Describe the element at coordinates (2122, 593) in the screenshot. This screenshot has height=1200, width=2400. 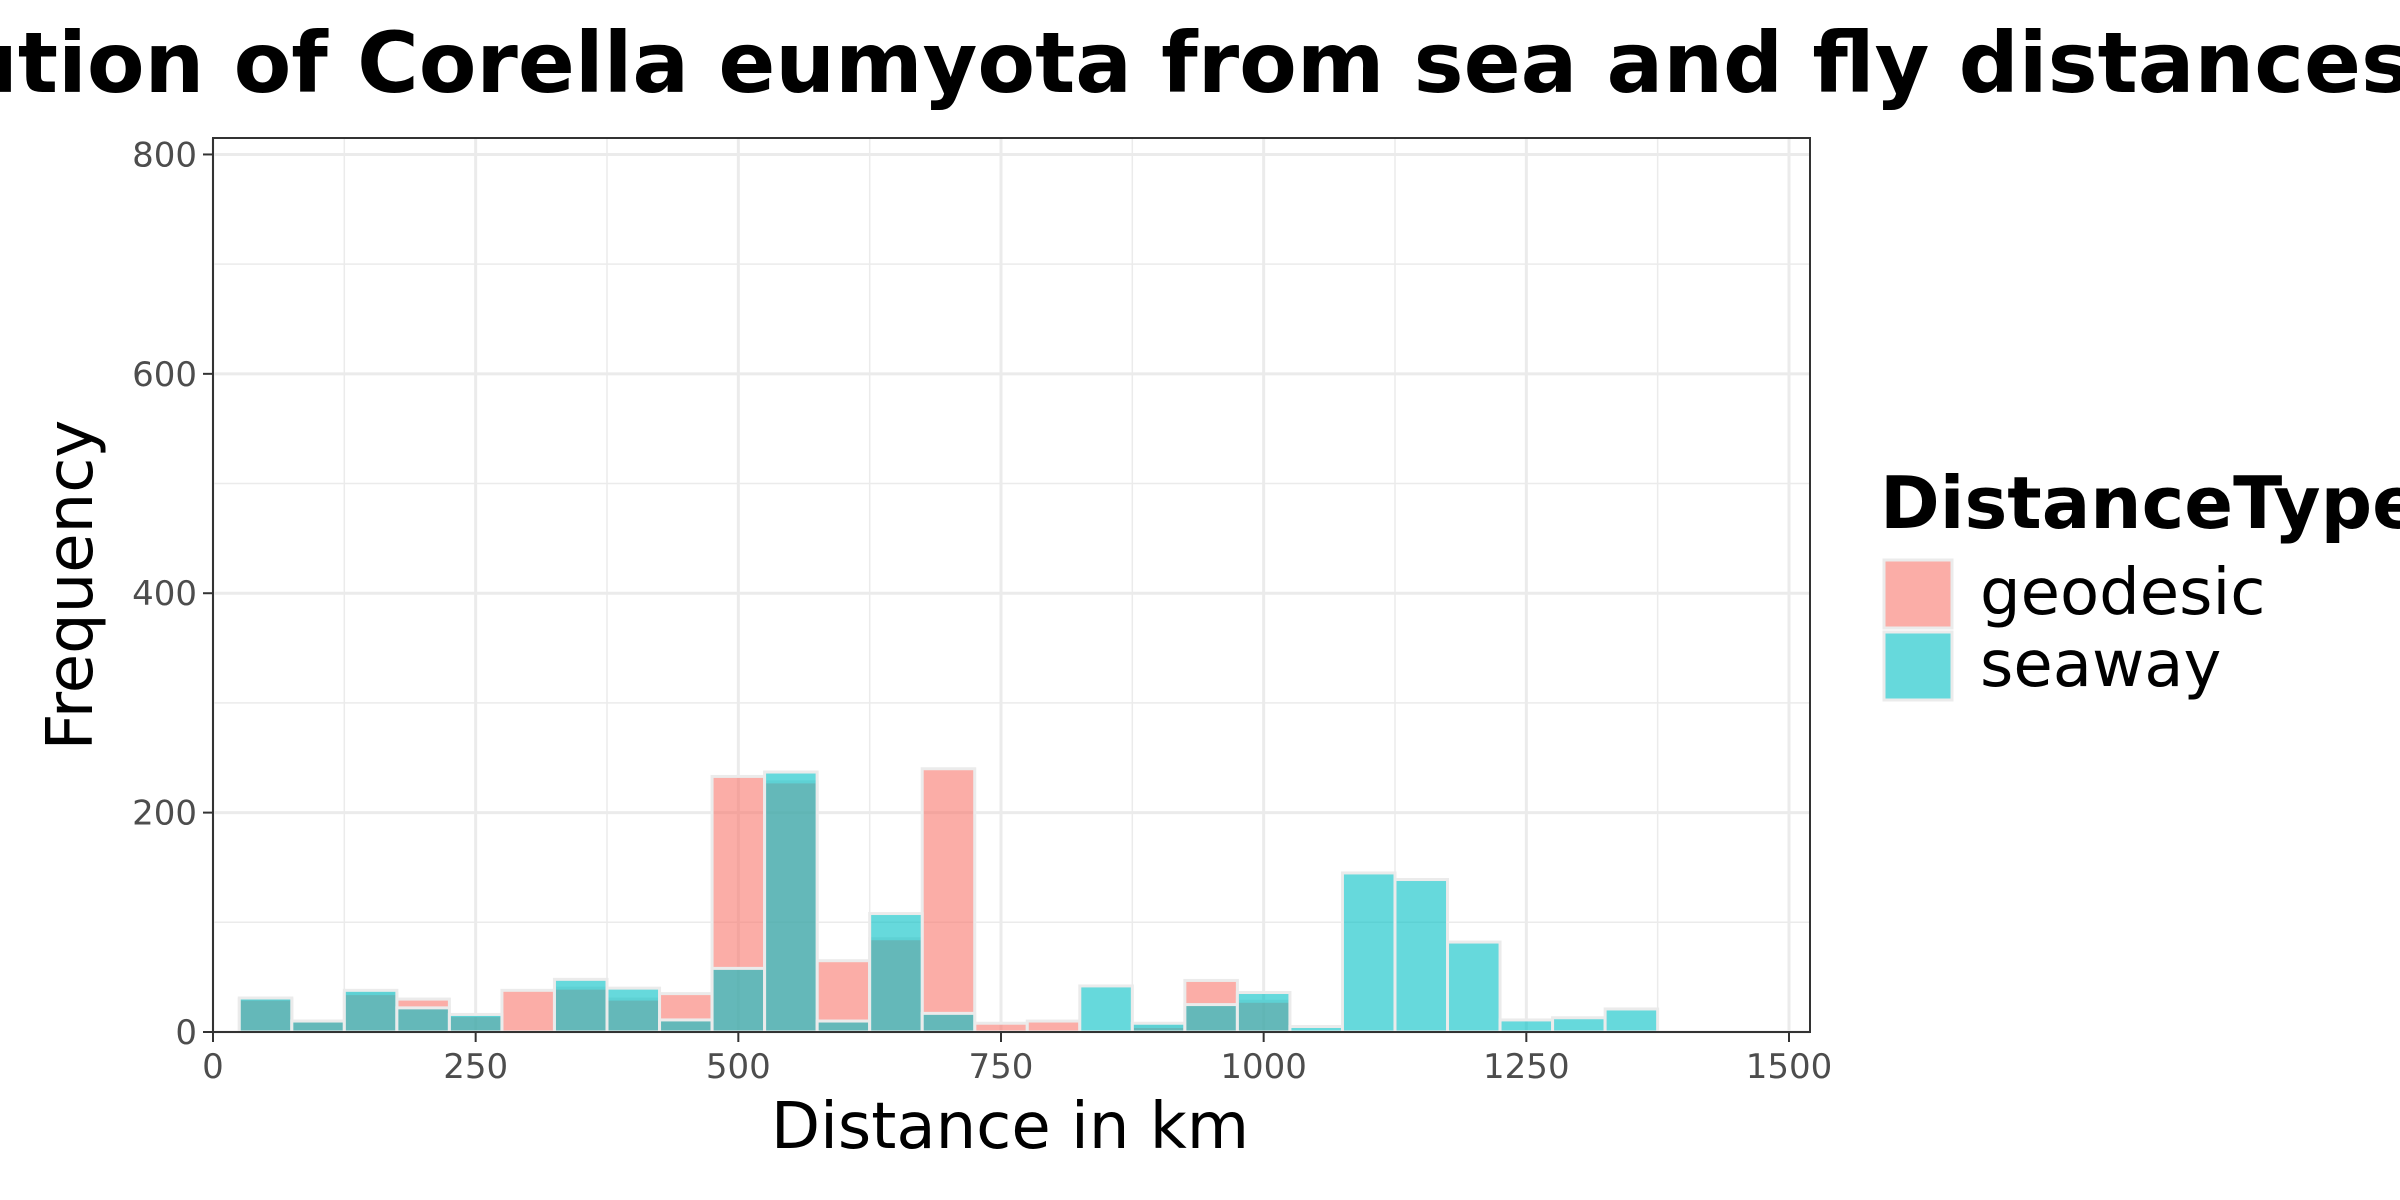
I see `legend-label-geodesic: geodesic` at that location.